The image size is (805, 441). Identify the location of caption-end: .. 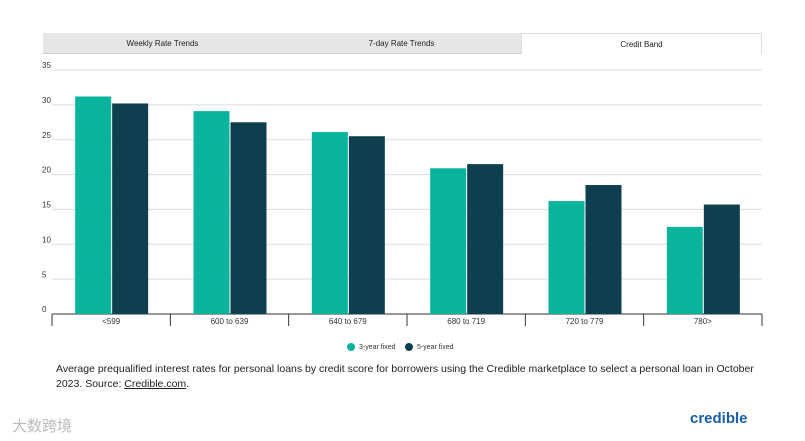
(188, 384).